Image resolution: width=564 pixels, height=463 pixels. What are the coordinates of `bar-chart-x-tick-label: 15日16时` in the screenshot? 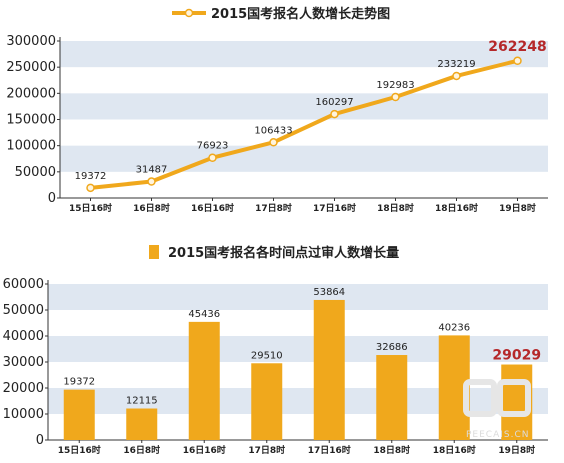 It's located at (79, 450).